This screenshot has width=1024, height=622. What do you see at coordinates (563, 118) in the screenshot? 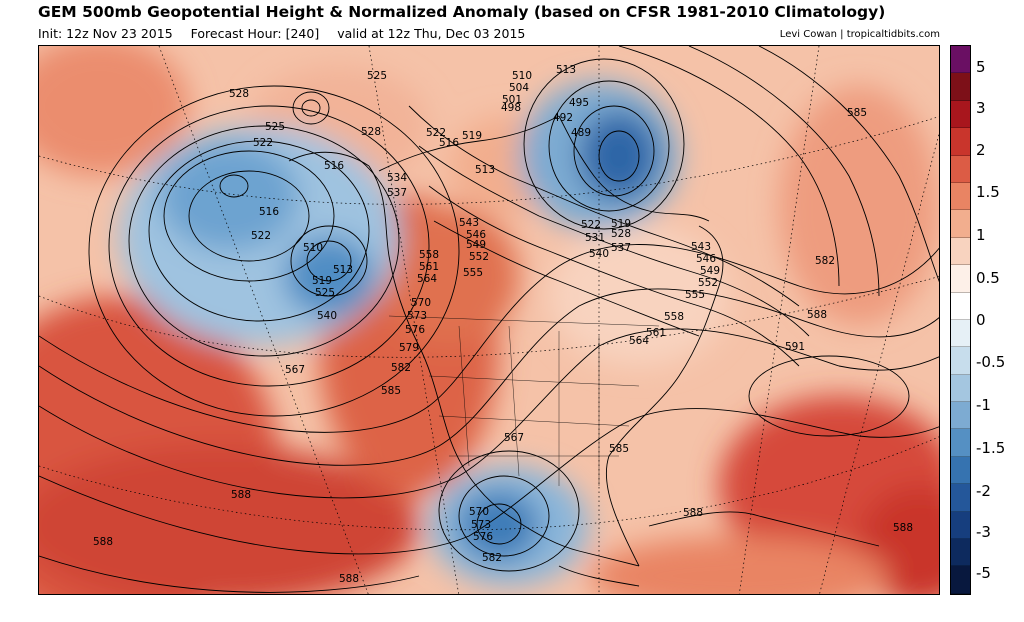
I see `contour-label: 492` at bounding box center [563, 118].